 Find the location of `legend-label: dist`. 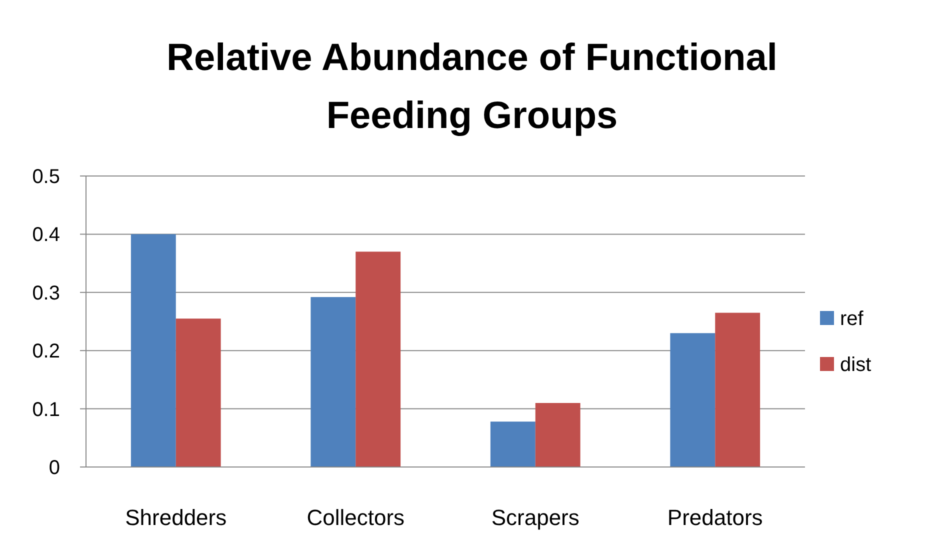

legend-label: dist is located at coordinates (856, 365).